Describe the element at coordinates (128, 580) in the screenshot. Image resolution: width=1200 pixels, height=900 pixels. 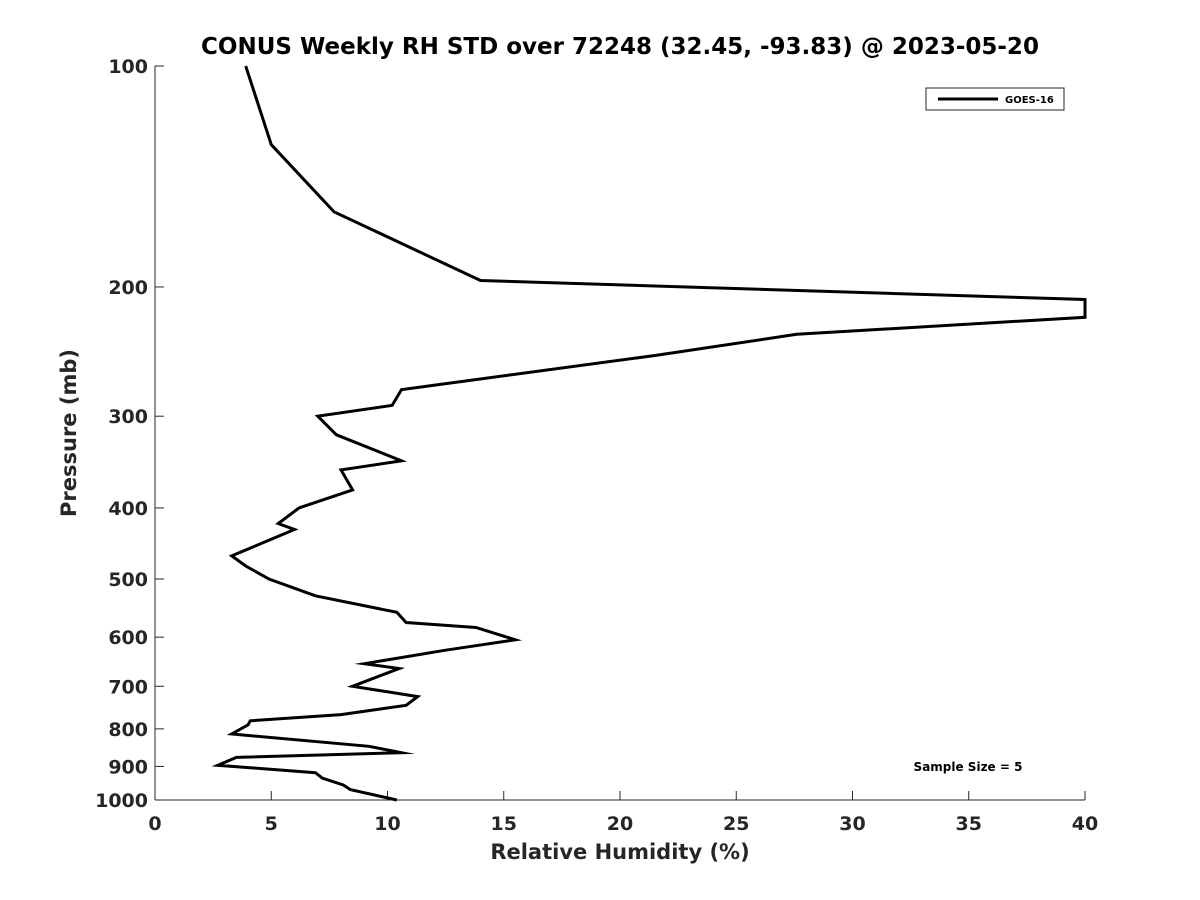
I see `y-tick-label: 500` at that location.